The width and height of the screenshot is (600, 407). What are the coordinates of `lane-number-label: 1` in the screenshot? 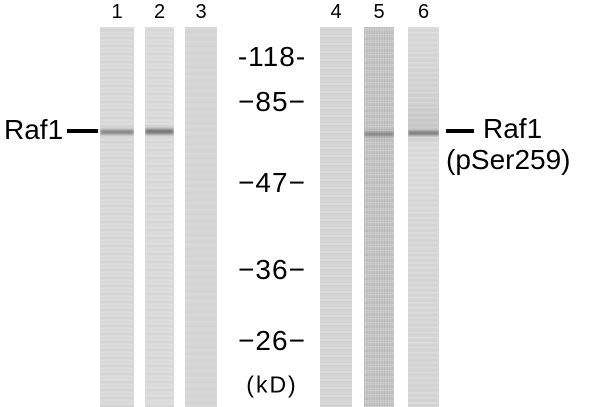 It's located at (117, 12).